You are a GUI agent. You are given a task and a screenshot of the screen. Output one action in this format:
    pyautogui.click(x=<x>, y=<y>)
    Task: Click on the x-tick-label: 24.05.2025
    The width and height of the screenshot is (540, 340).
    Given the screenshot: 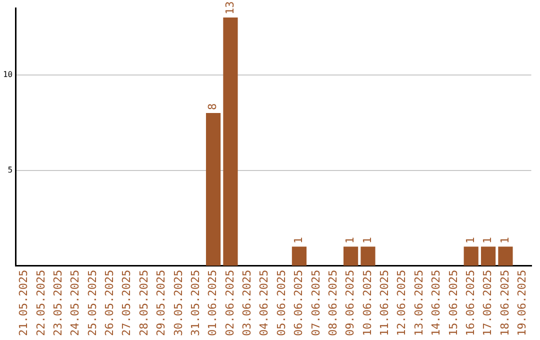 What is the action you would take?
    pyautogui.click(x=75, y=303)
    